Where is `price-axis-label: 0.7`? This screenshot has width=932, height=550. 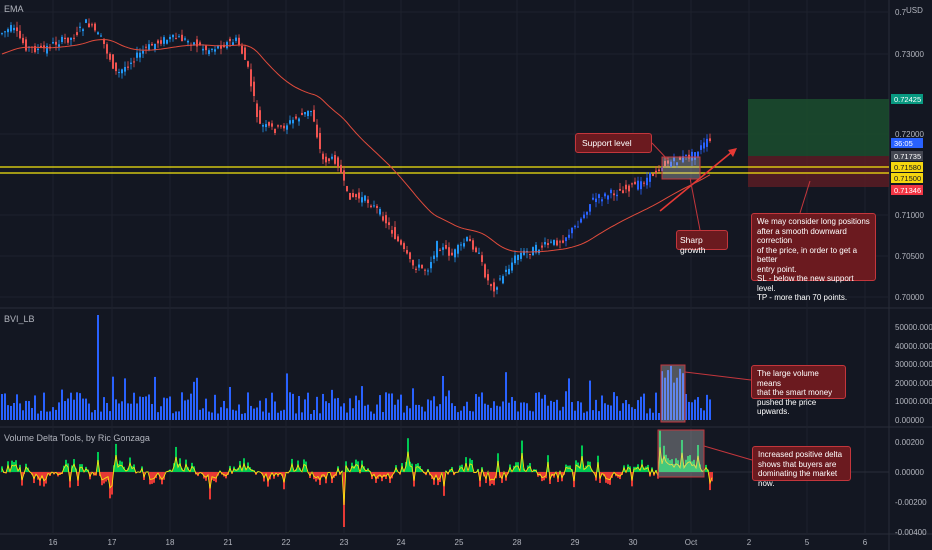 price-axis-label: 0.7 is located at coordinates (901, 12).